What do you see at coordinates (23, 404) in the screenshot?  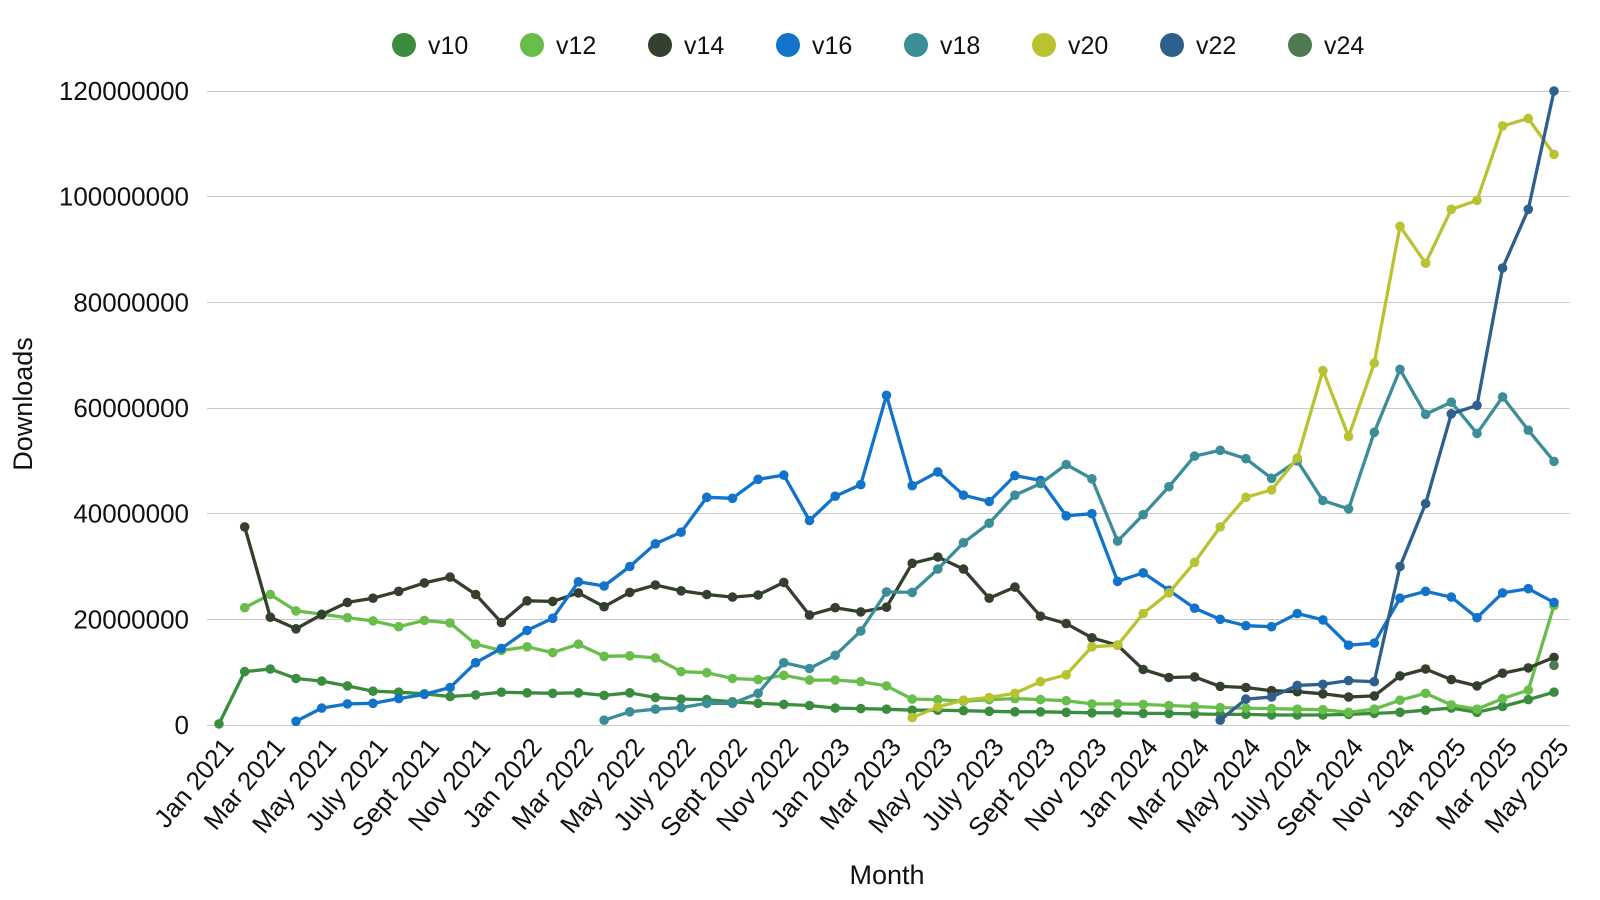 I see `svg-text: Downloads` at bounding box center [23, 404].